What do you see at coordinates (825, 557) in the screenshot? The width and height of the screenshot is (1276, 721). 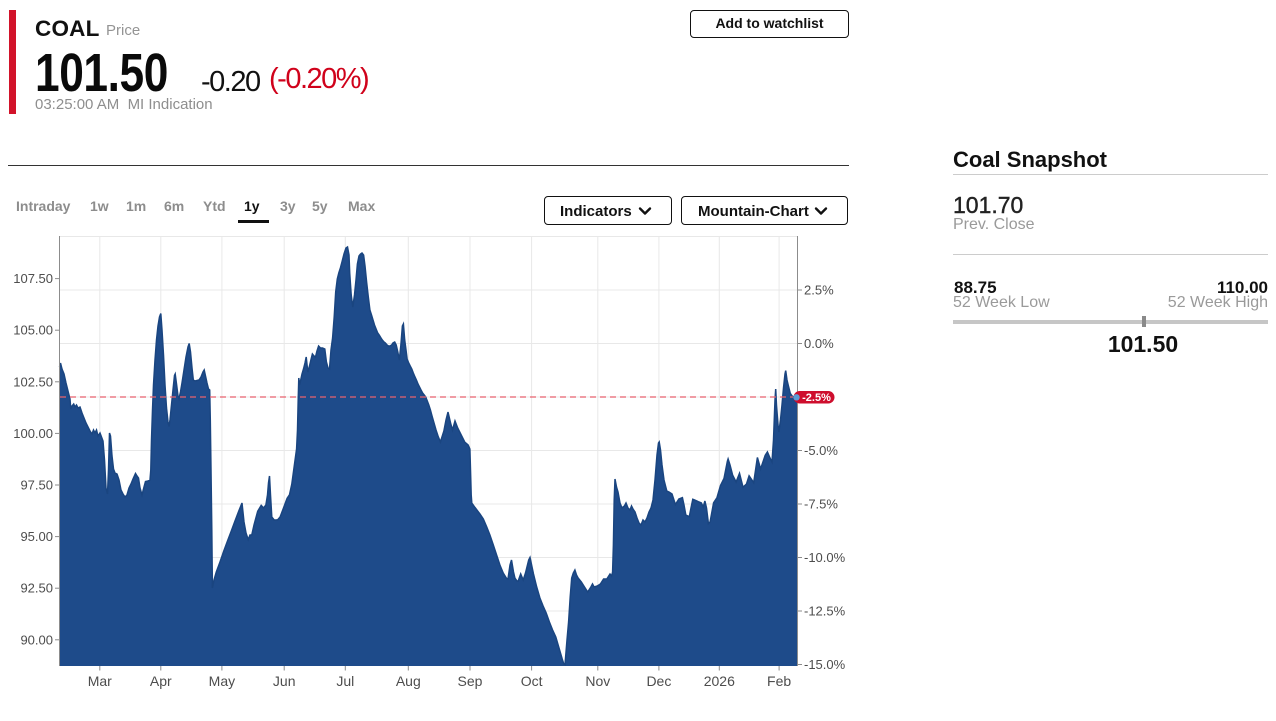 I see `svg-text: -10.0%` at bounding box center [825, 557].